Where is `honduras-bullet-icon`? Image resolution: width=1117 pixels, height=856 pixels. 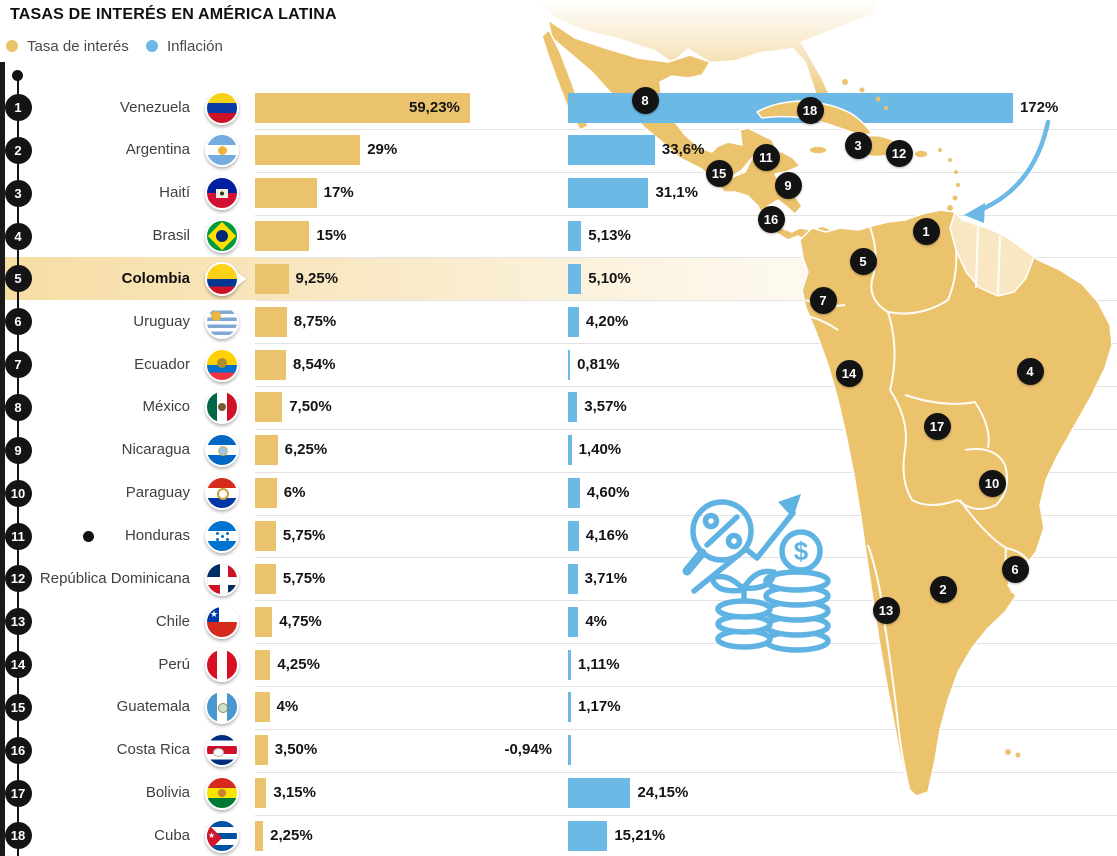 honduras-bullet-icon is located at coordinates (88, 536).